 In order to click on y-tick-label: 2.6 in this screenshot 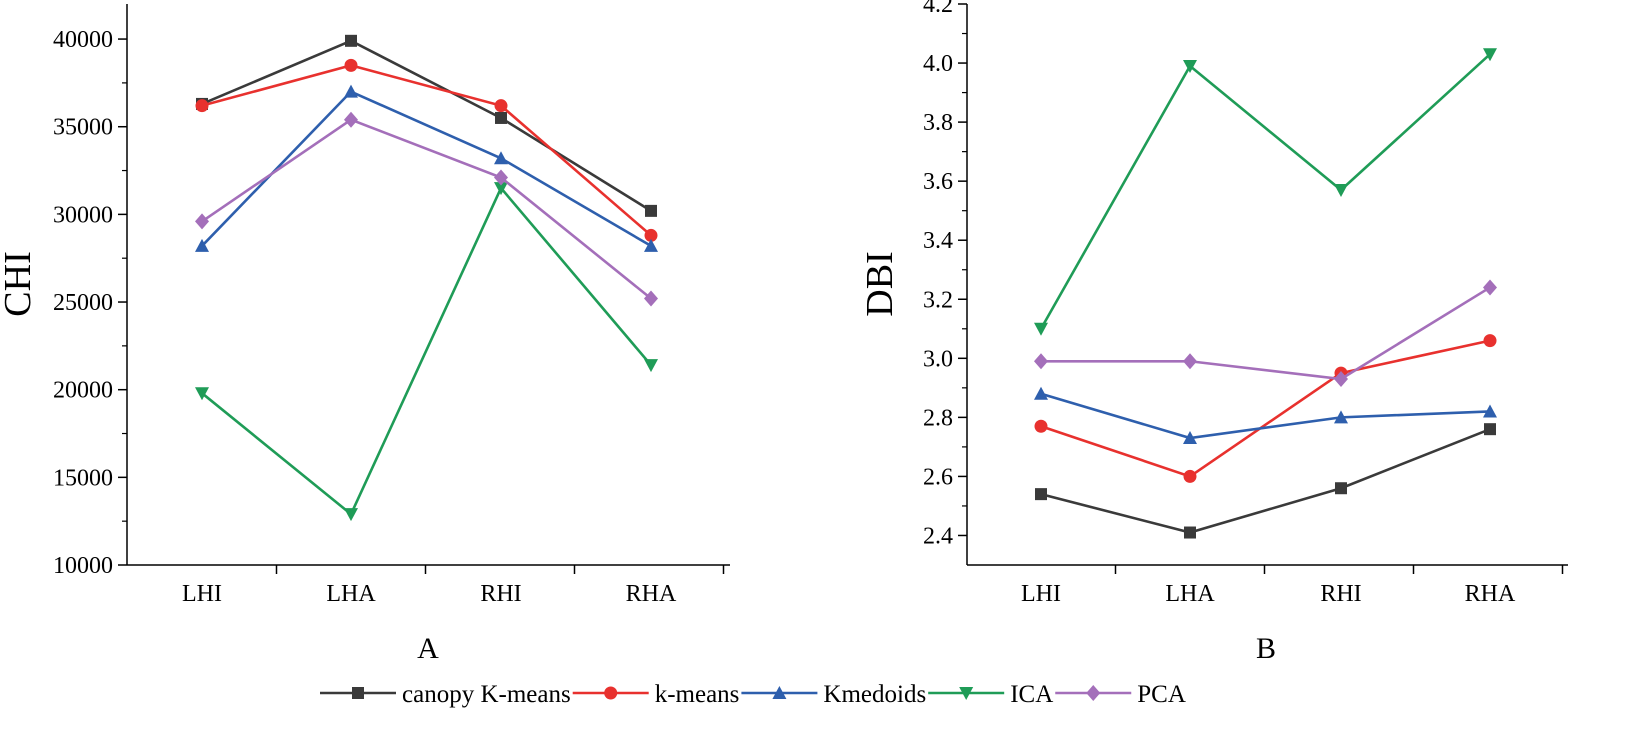, I will do `click(938, 477)`.